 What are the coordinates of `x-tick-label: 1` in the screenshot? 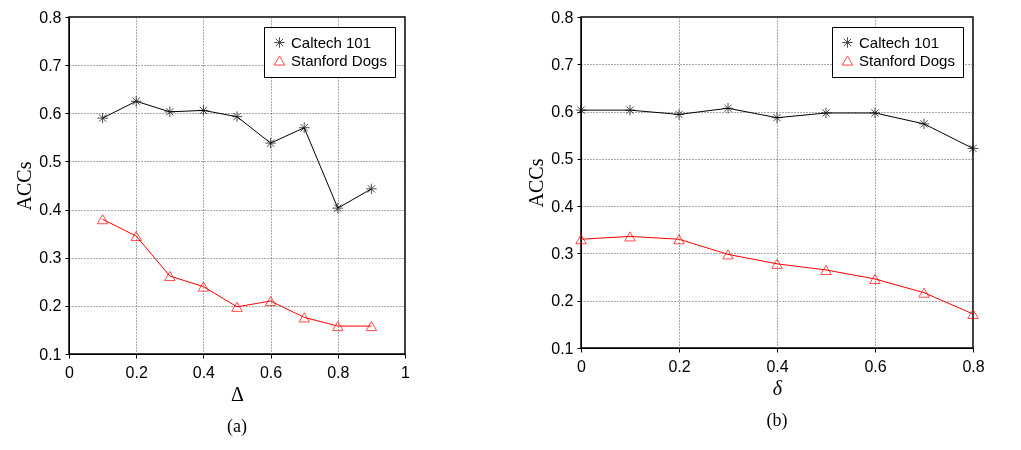 It's located at (406, 372).